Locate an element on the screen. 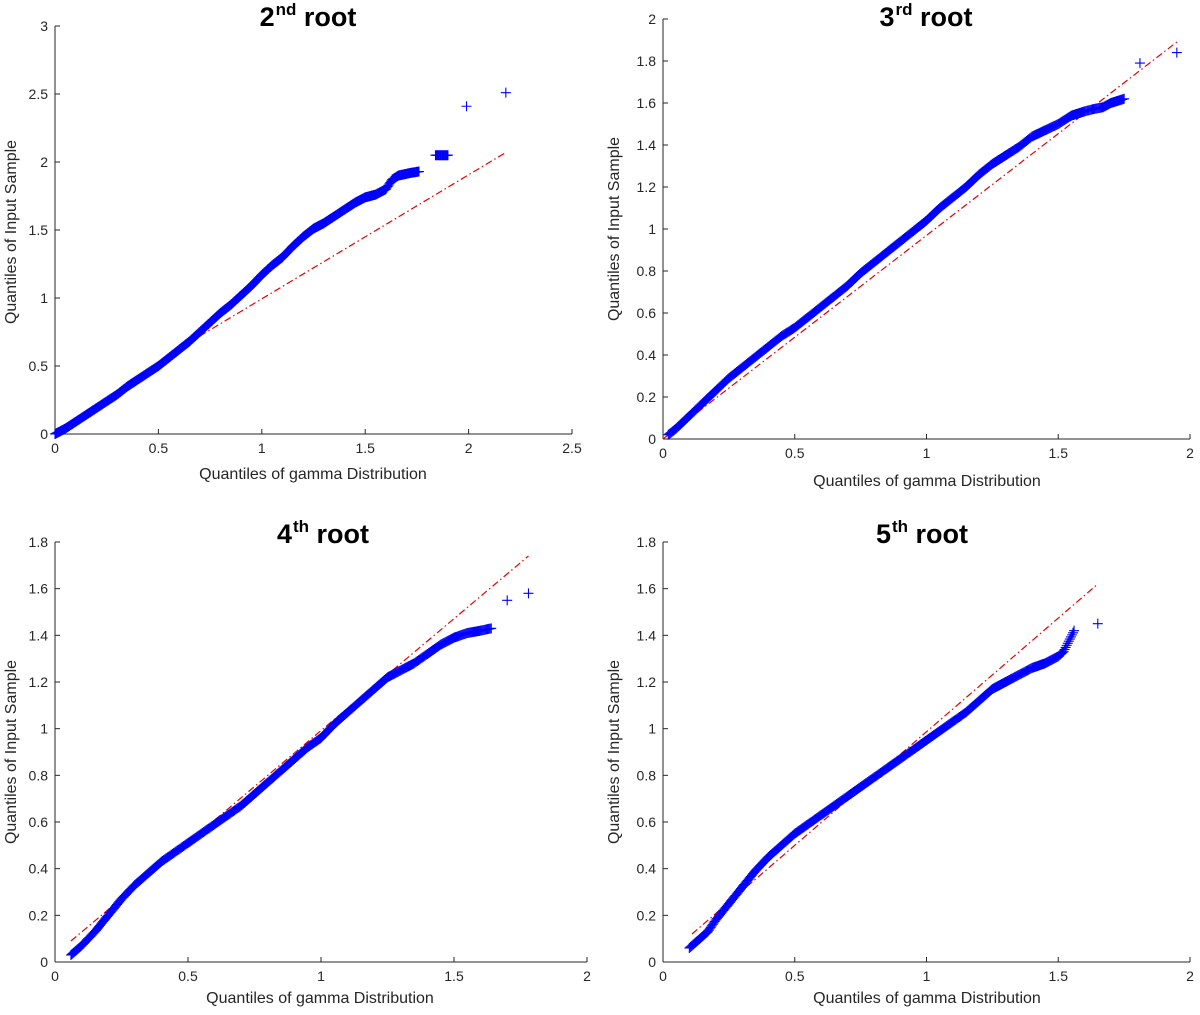 Image resolution: width=1200 pixels, height=1015 pixels. chart-title: 3rd root is located at coordinates (926, 16).